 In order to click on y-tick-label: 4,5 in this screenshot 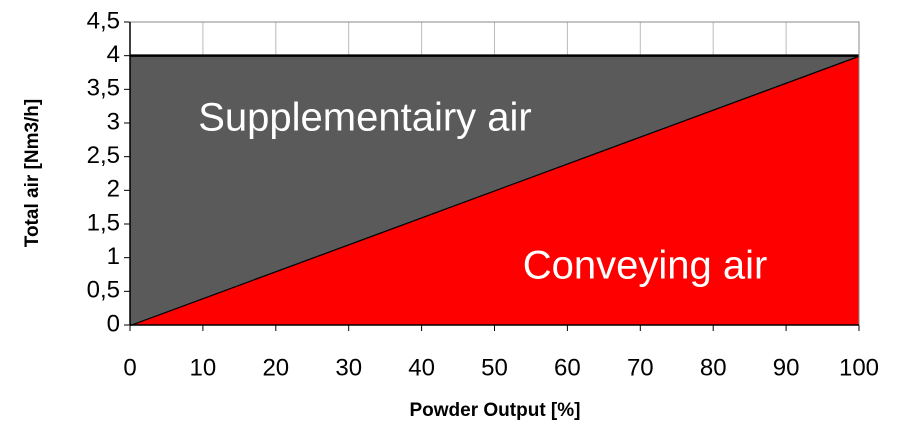, I will do `click(103, 20)`.